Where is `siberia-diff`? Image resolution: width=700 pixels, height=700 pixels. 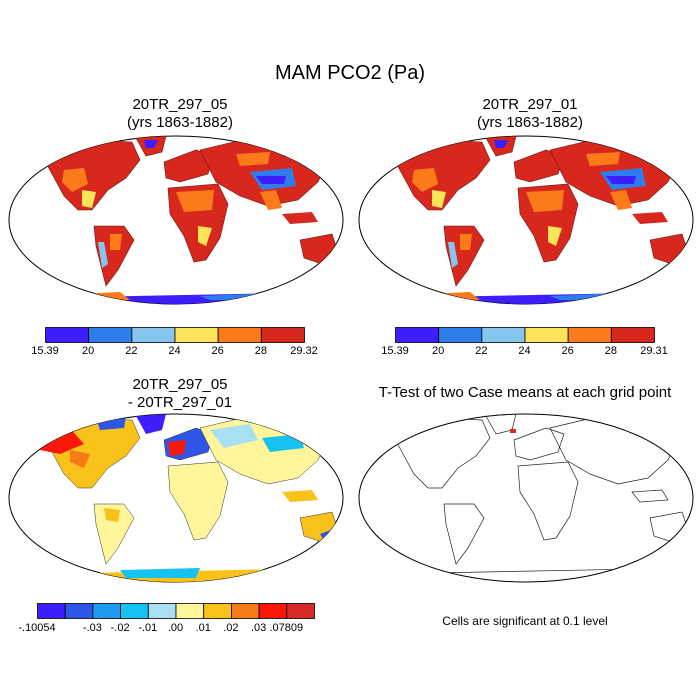
siberia-diff is located at coordinates (234, 436).